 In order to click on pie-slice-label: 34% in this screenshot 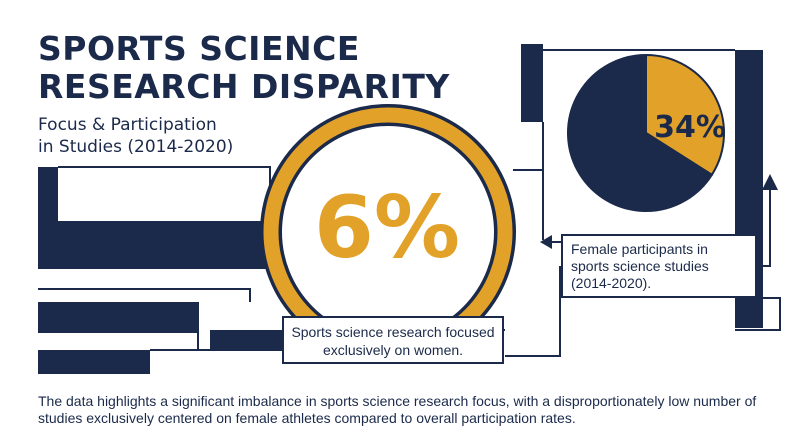, I will do `click(690, 127)`.